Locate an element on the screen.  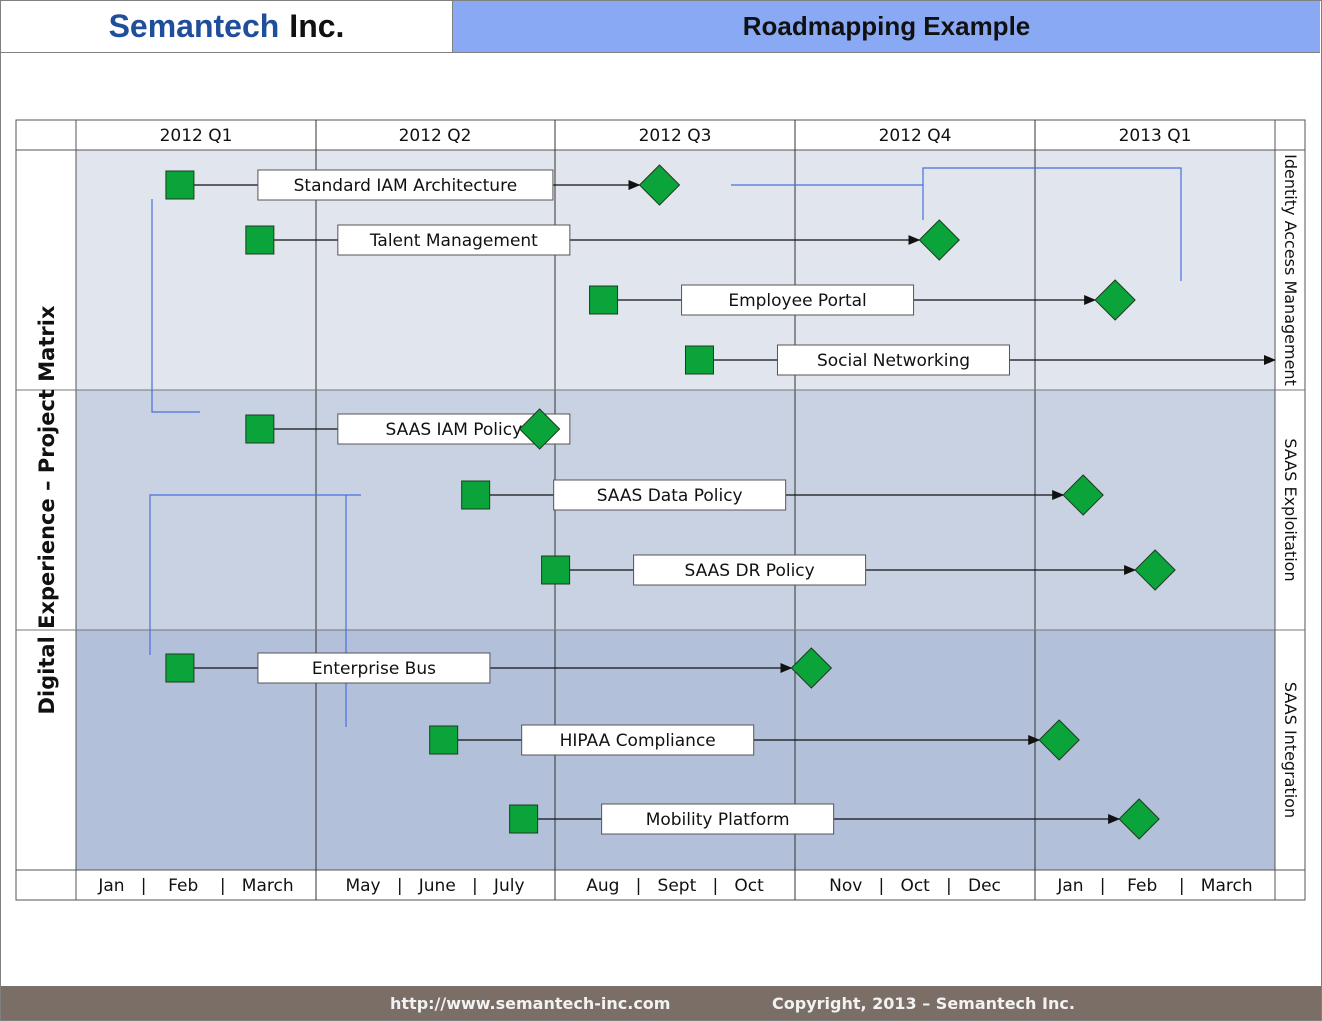
project-row: SAAS IAM Policy is located at coordinates (408, 429).